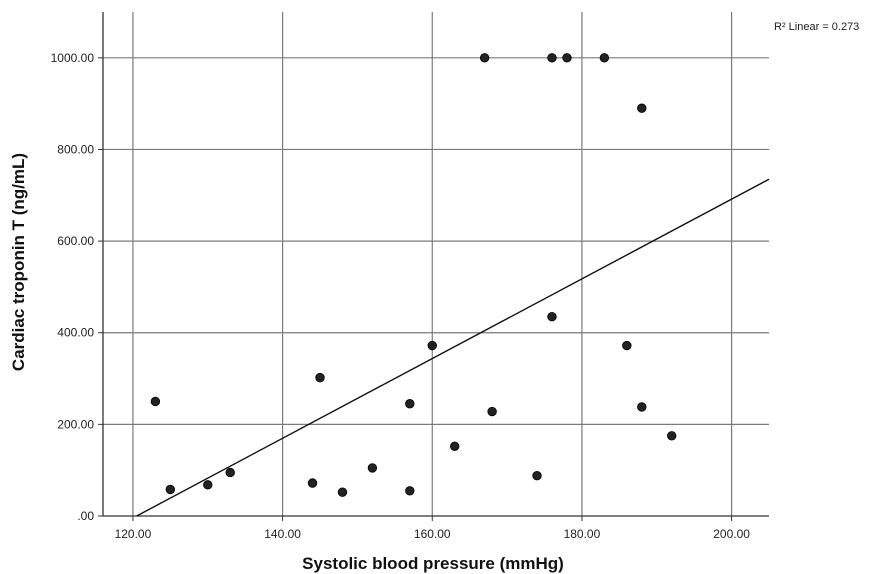 The image size is (876, 574). What do you see at coordinates (582, 534) in the screenshot?
I see `x-tick-label: 180.00` at bounding box center [582, 534].